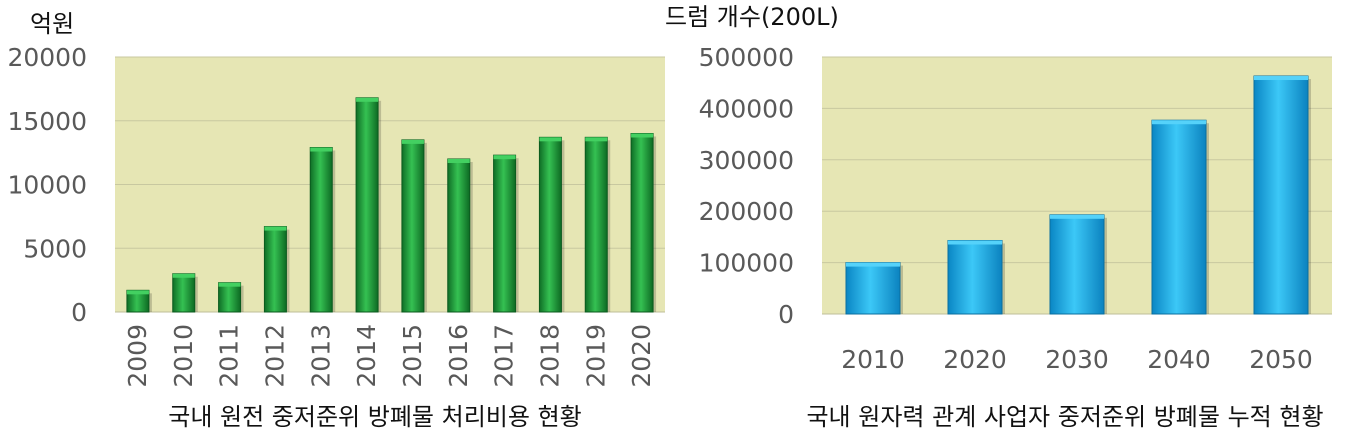  Describe the element at coordinates (1281, 359) in the screenshot. I see `x-tick-label: 2050` at that location.